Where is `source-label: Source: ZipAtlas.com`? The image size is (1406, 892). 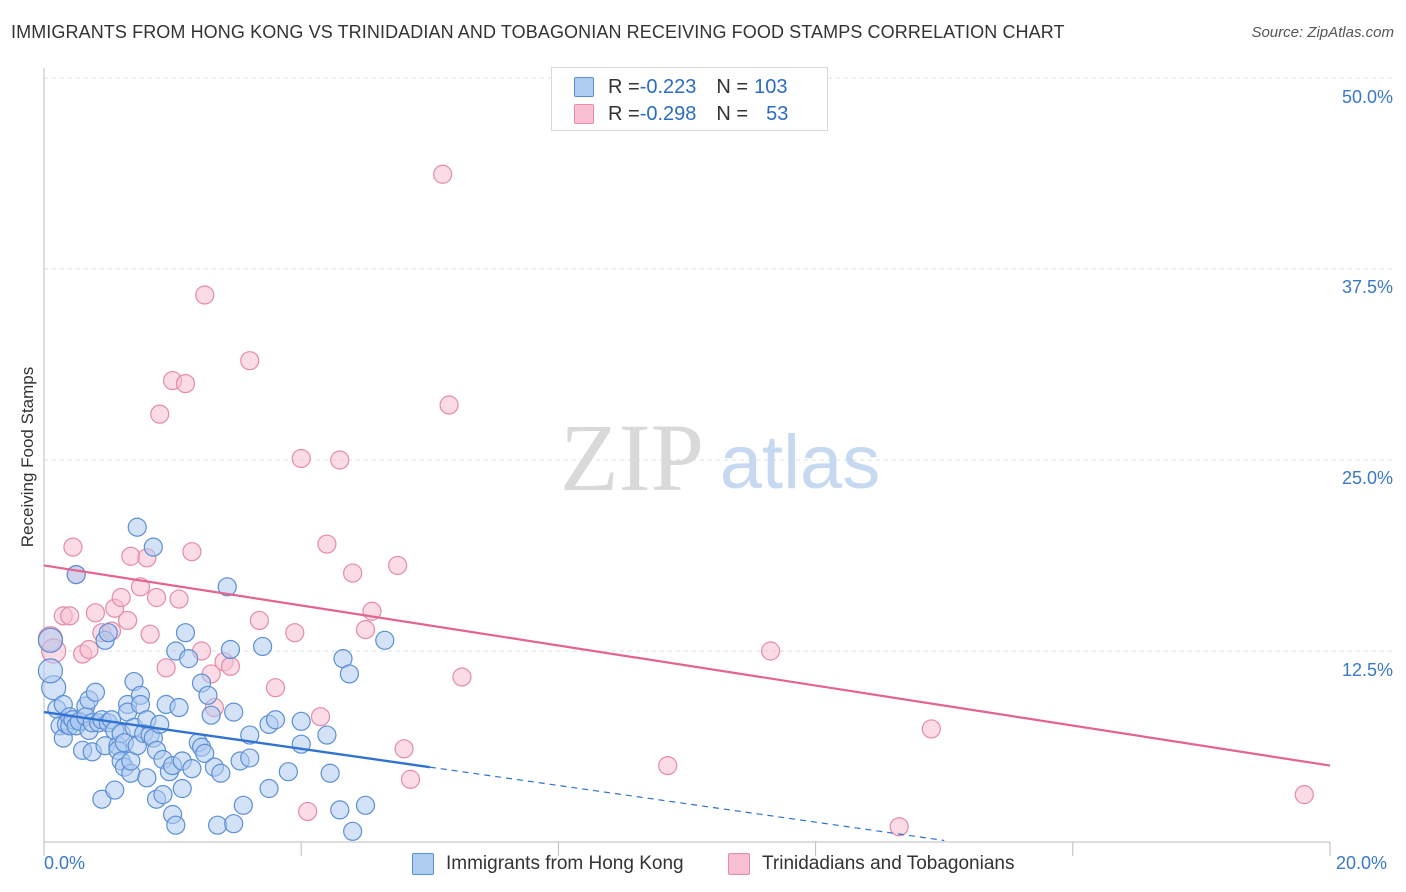
source-label: Source: ZipAtlas.com is located at coordinates (1322, 32).